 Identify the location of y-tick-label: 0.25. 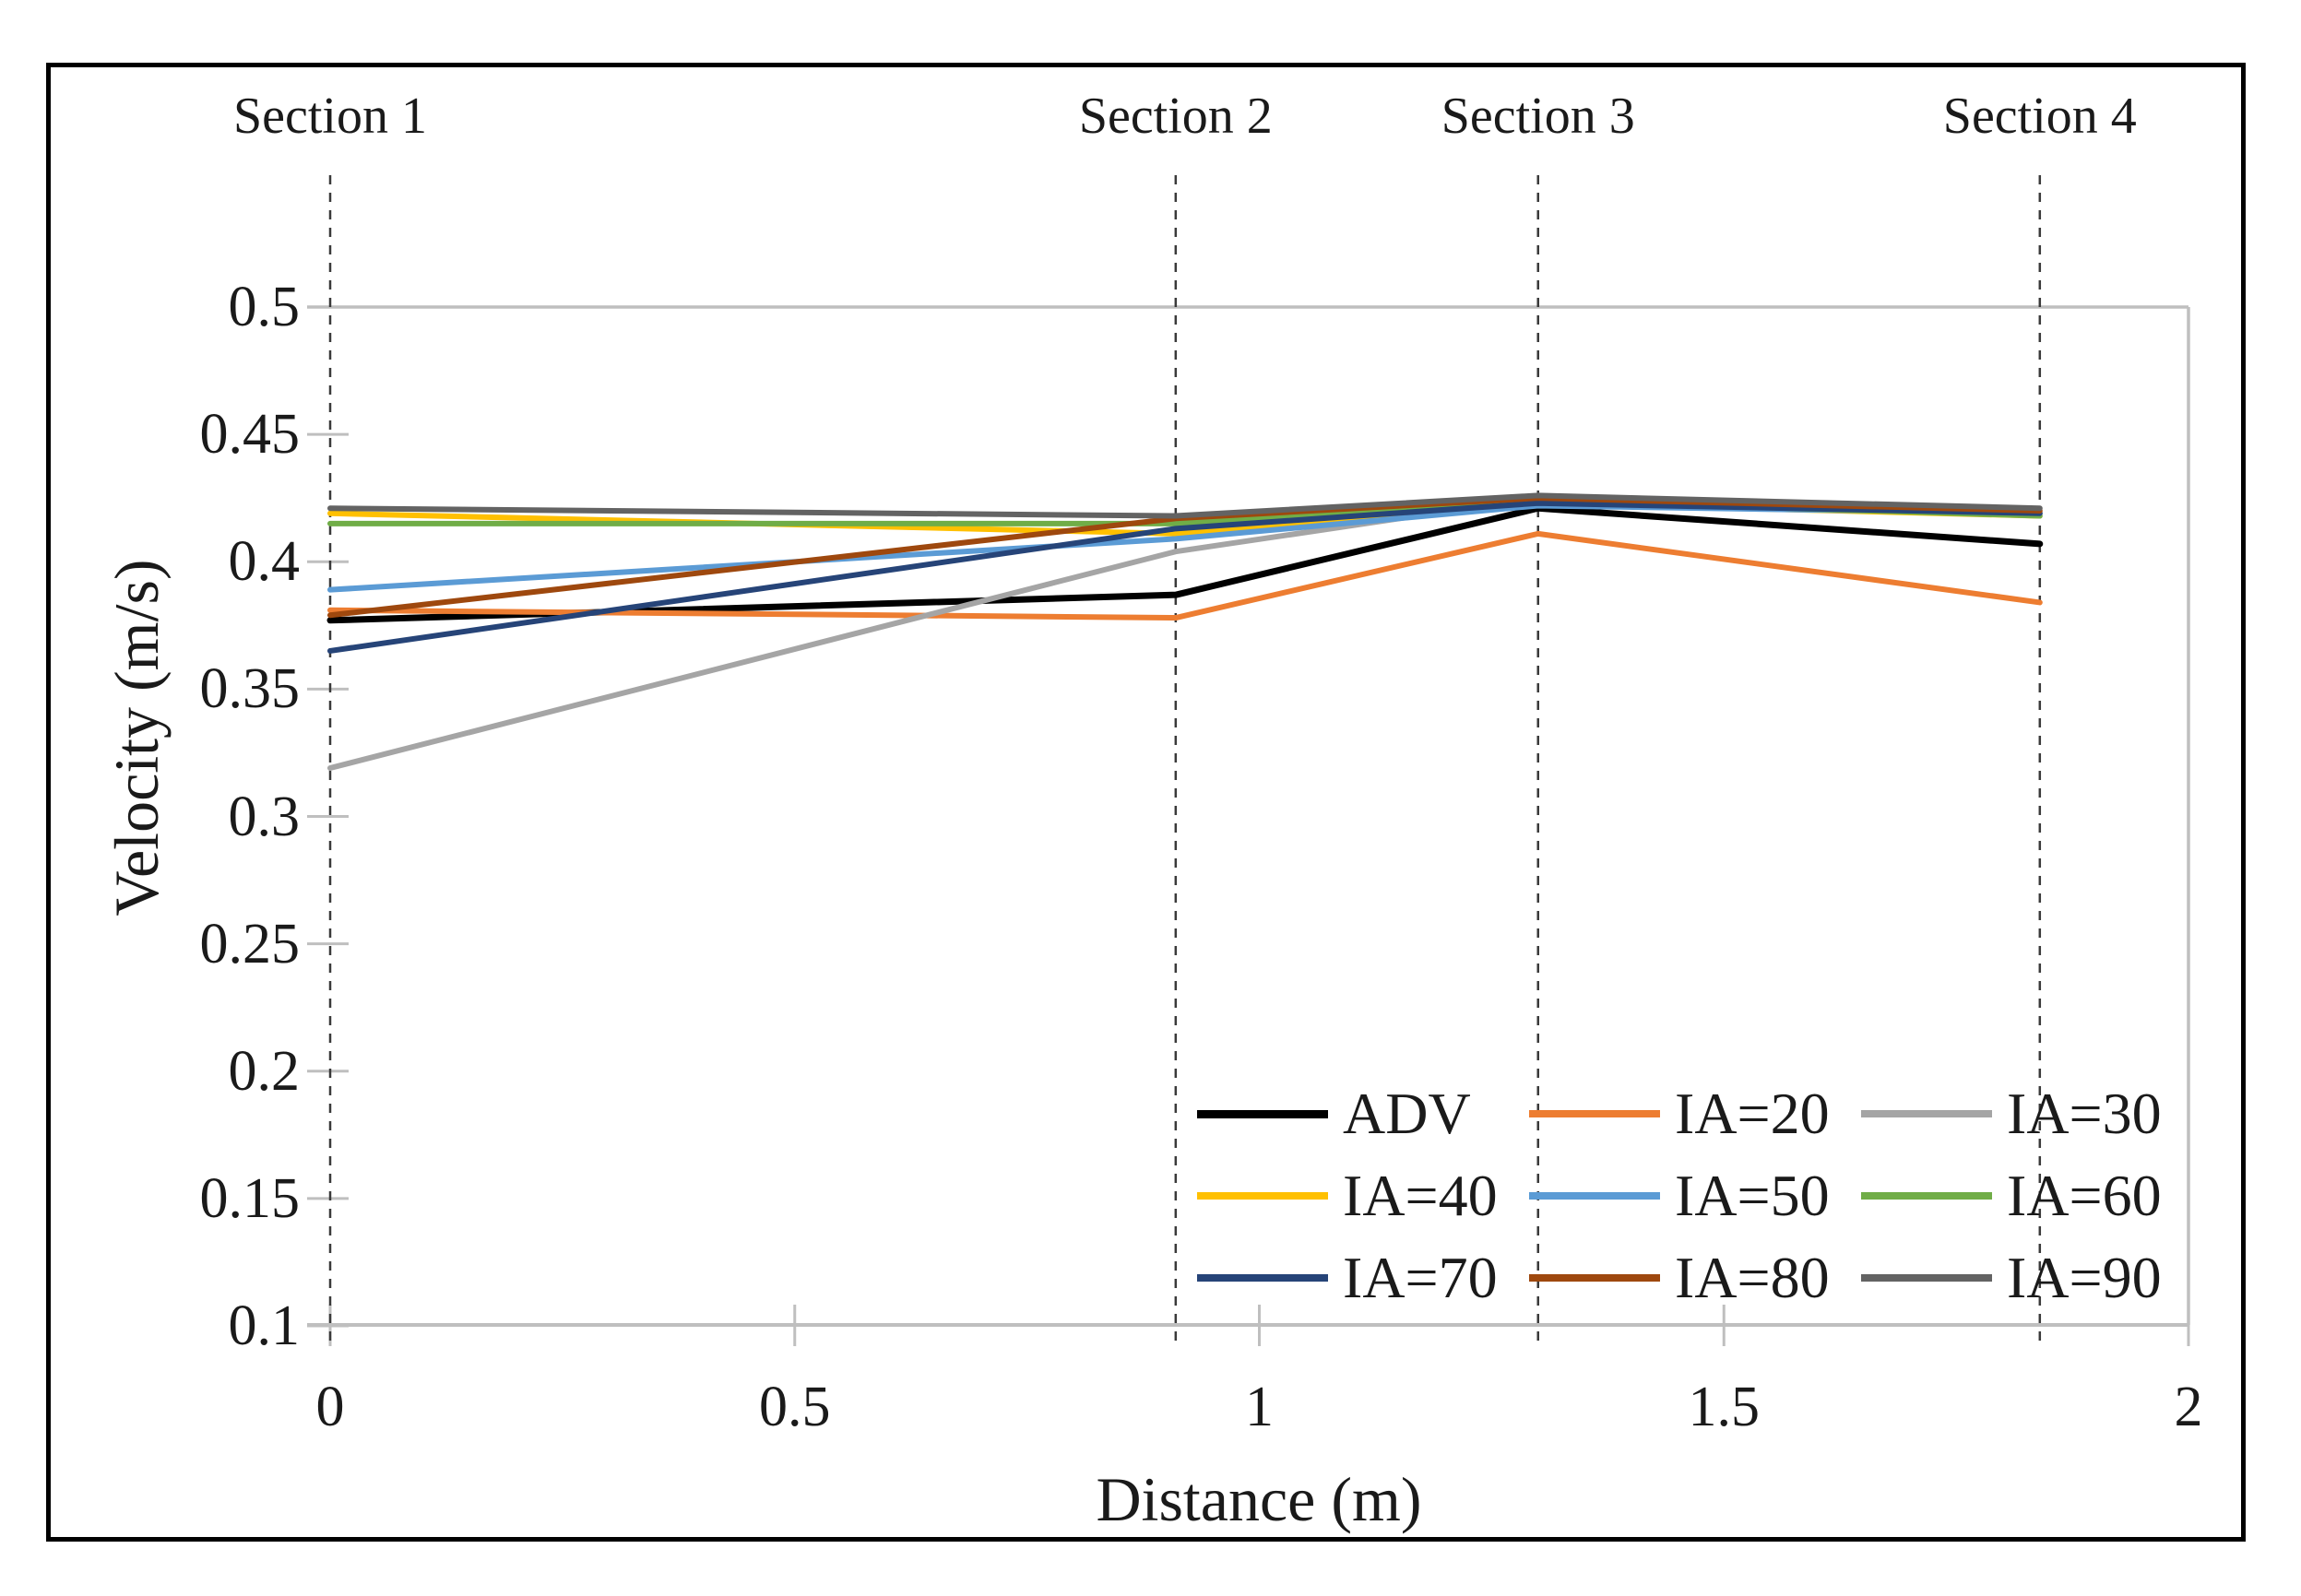
(250, 943).